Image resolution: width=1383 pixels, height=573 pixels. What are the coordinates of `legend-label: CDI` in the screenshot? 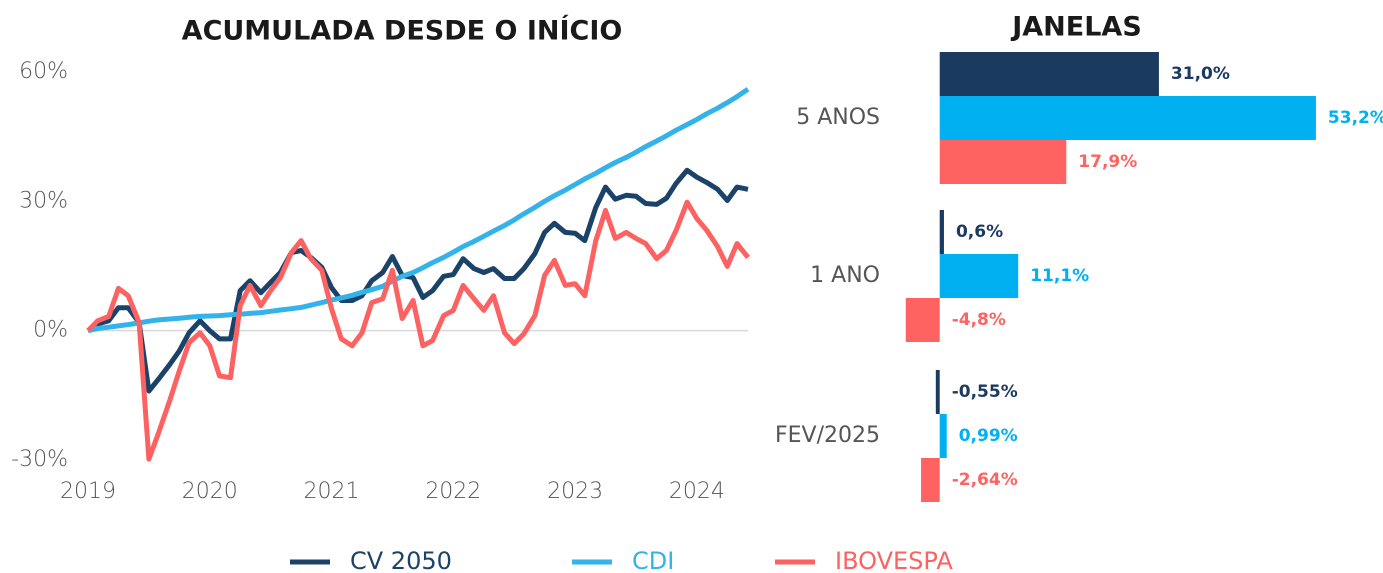 It's located at (653, 560).